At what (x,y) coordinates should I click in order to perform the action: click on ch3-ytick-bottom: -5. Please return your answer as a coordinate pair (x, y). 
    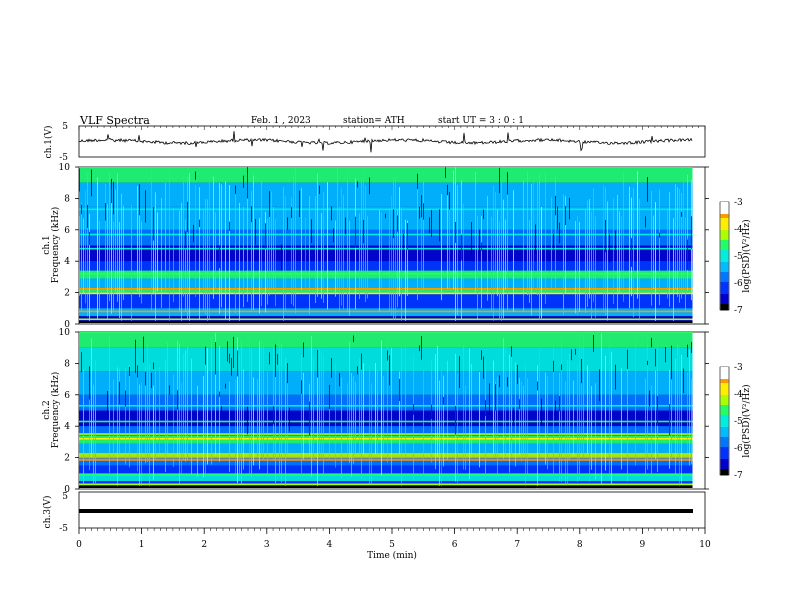
    Looking at the image, I should click on (63, 529).